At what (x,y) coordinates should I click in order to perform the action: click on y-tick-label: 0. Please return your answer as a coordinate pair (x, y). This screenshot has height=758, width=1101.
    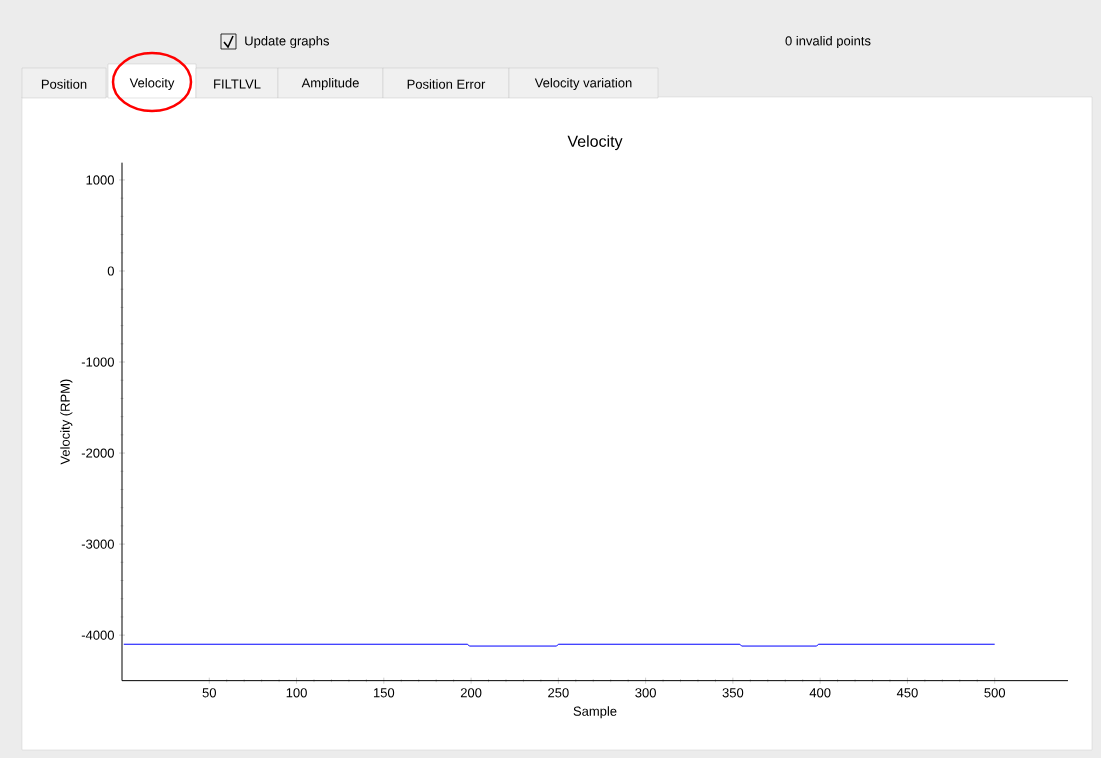
    Looking at the image, I should click on (110, 271).